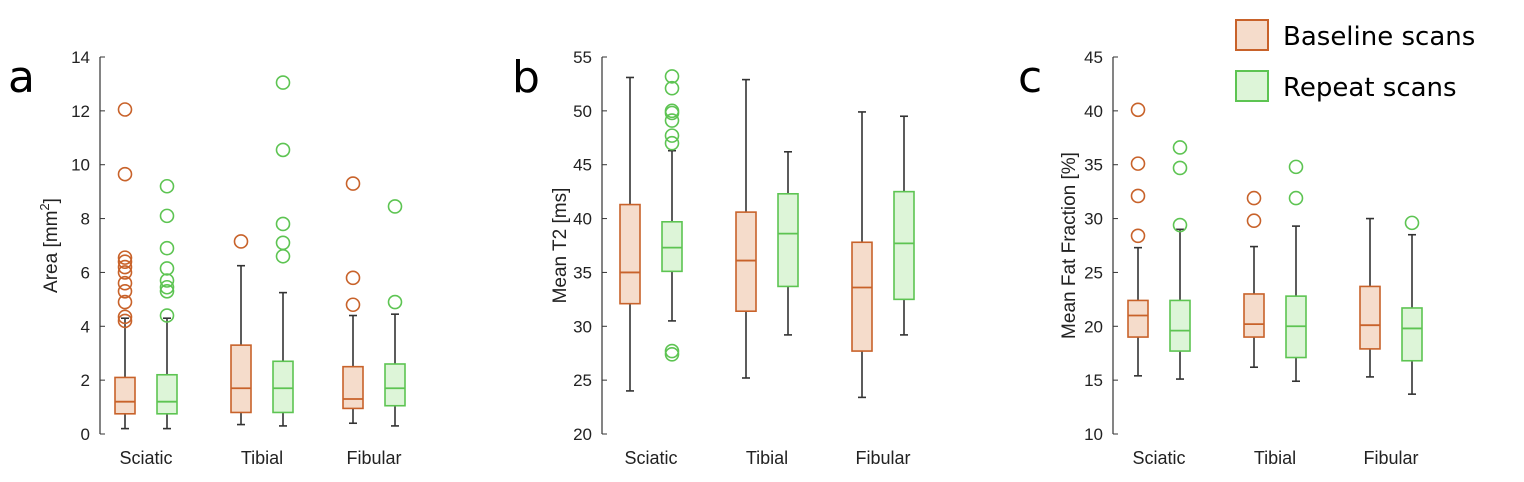 This screenshot has width=1524, height=482. Describe the element at coordinates (526, 77) in the screenshot. I see `panel-b-letter: b` at that location.